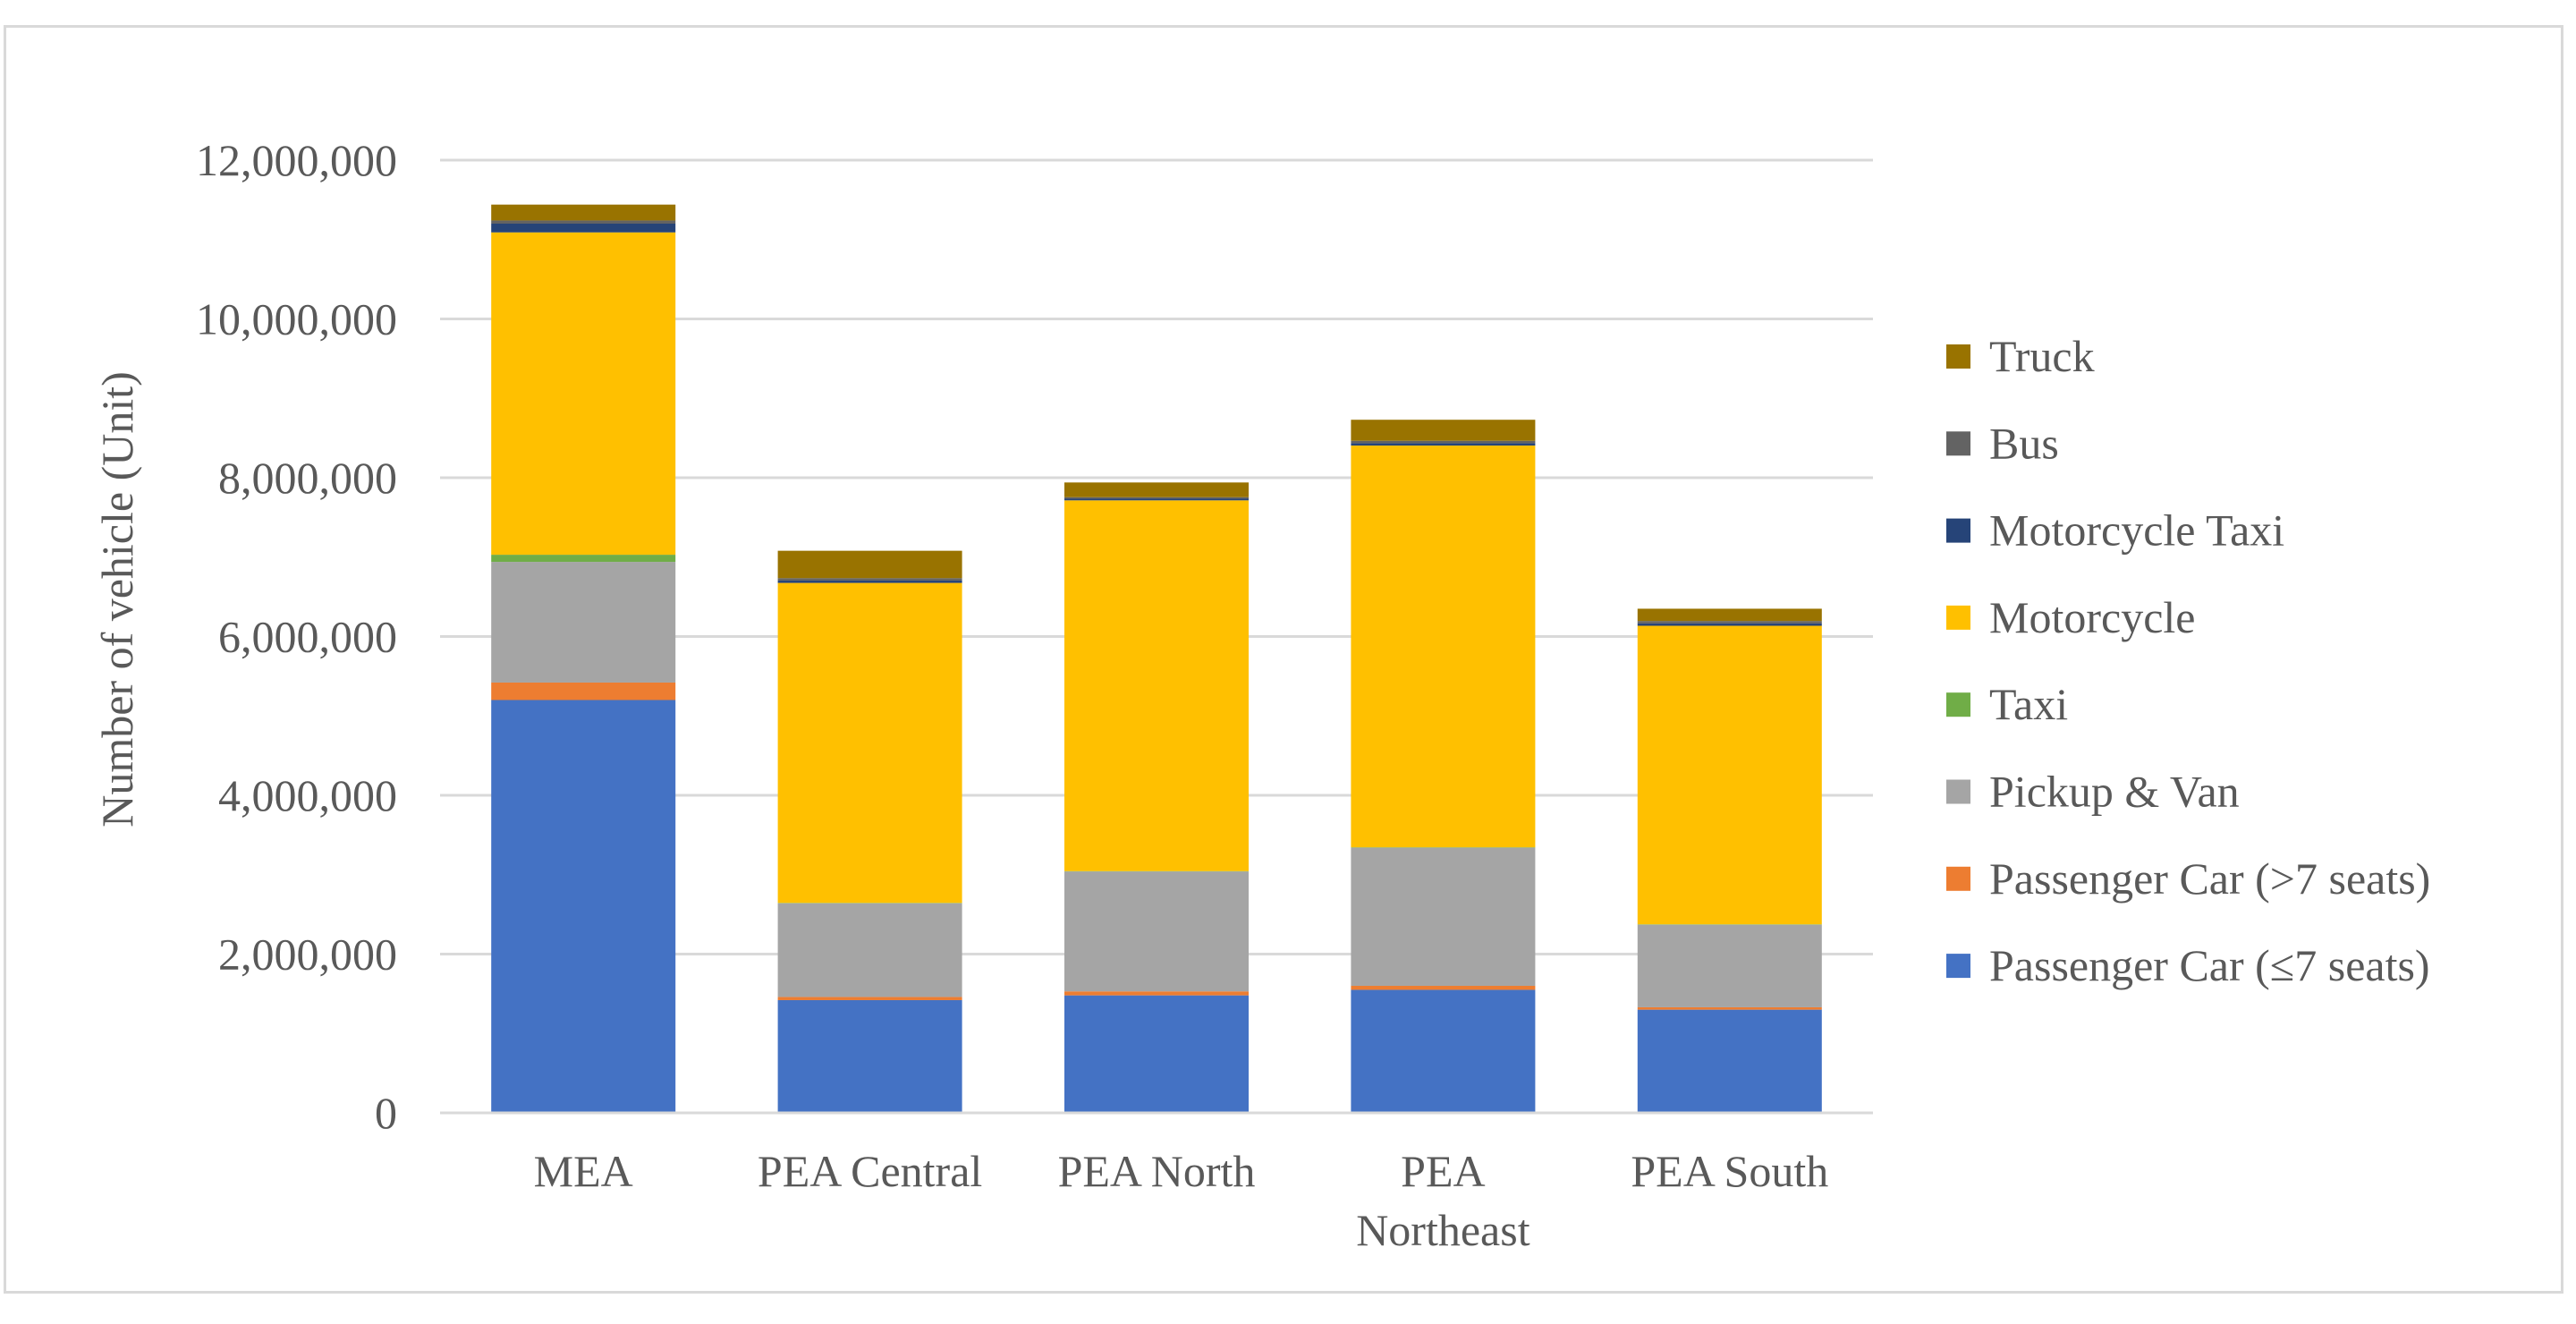 This screenshot has width=2576, height=1324. What do you see at coordinates (1729, 1171) in the screenshot?
I see `x-tick-label: PEA South` at bounding box center [1729, 1171].